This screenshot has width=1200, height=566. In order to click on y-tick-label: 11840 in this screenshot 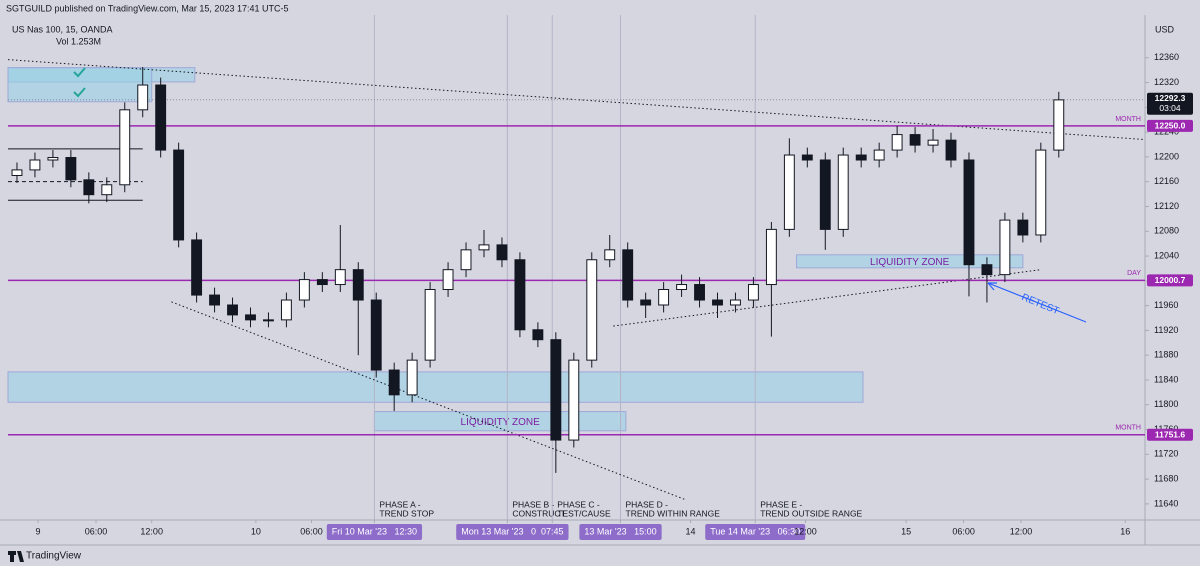, I will do `click(1166, 379)`.